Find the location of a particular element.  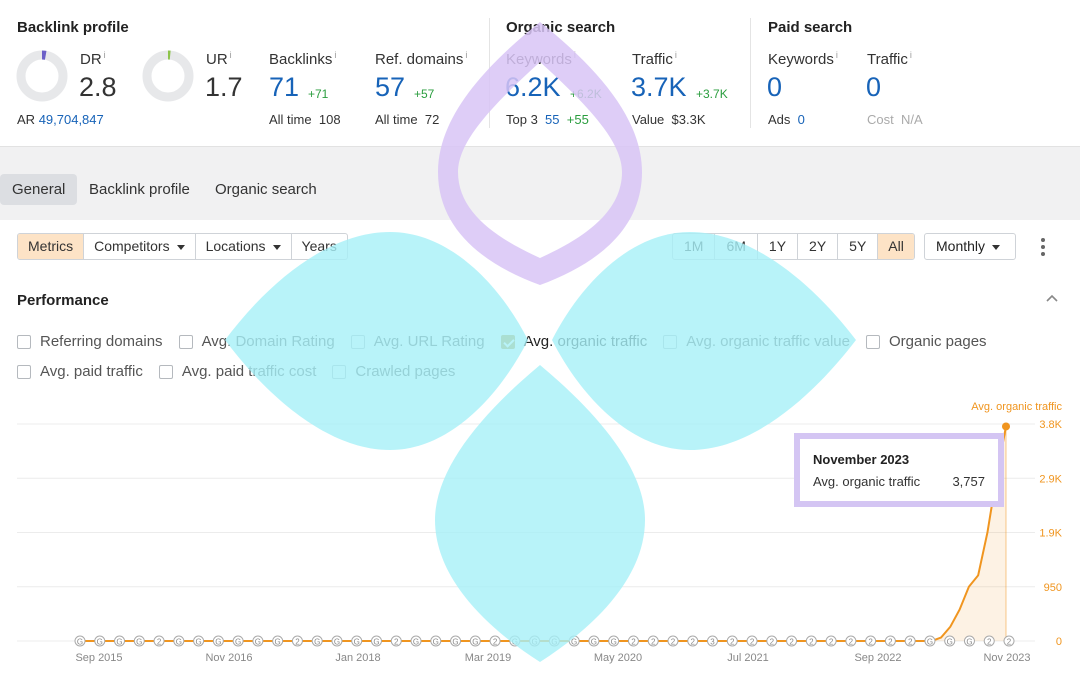

checkbox-avg-paid-traffic: Avg. paid traffic is located at coordinates (80, 371).